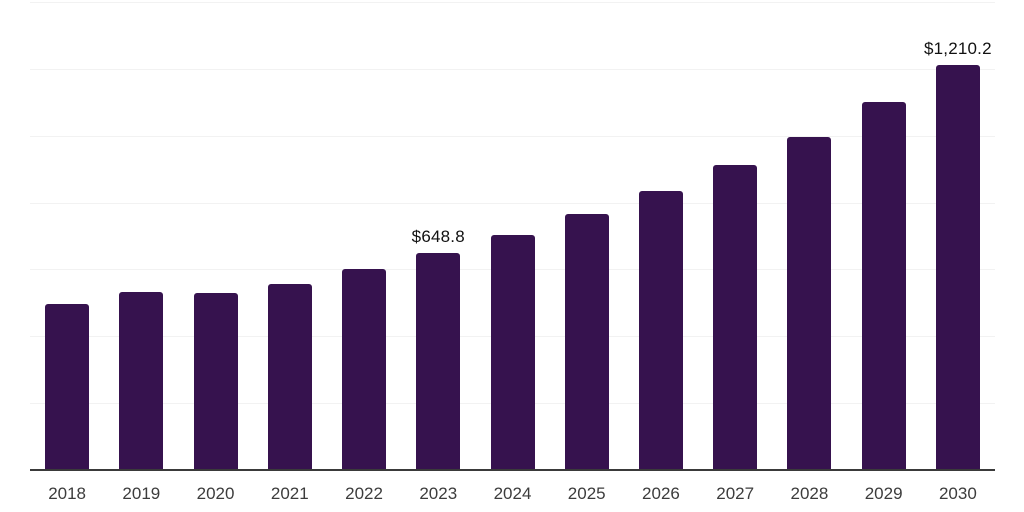 This screenshot has width=1024, height=512. Describe the element at coordinates (438, 348) in the screenshot. I see `bar-2023: $648.8` at that location.